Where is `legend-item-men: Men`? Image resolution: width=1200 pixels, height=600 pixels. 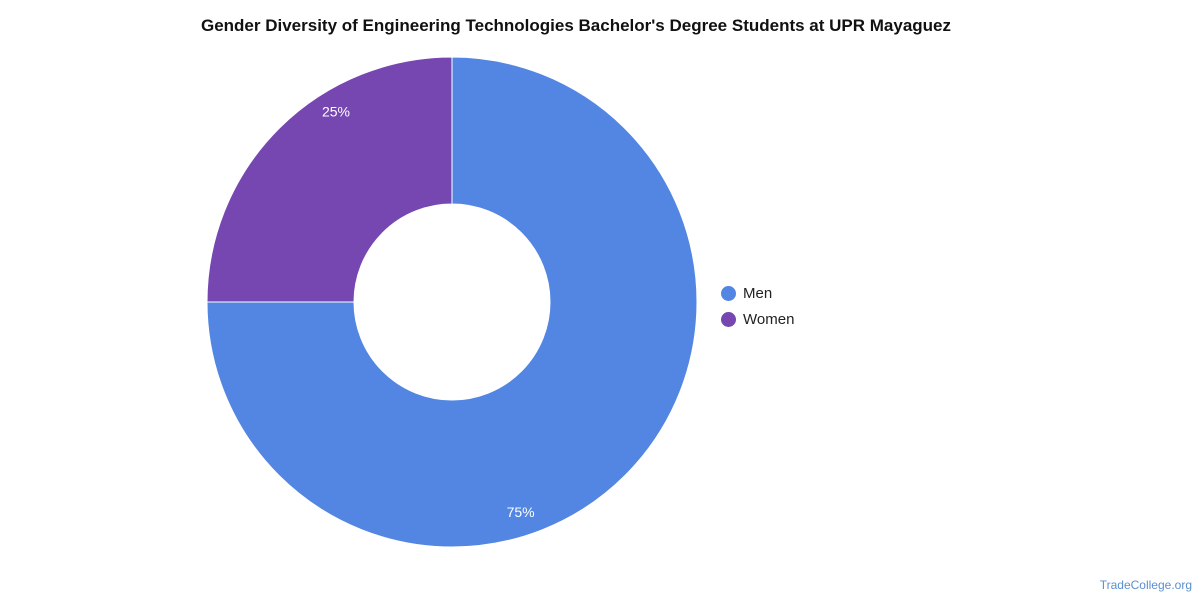
legend-item-men: Men is located at coordinates (757, 293).